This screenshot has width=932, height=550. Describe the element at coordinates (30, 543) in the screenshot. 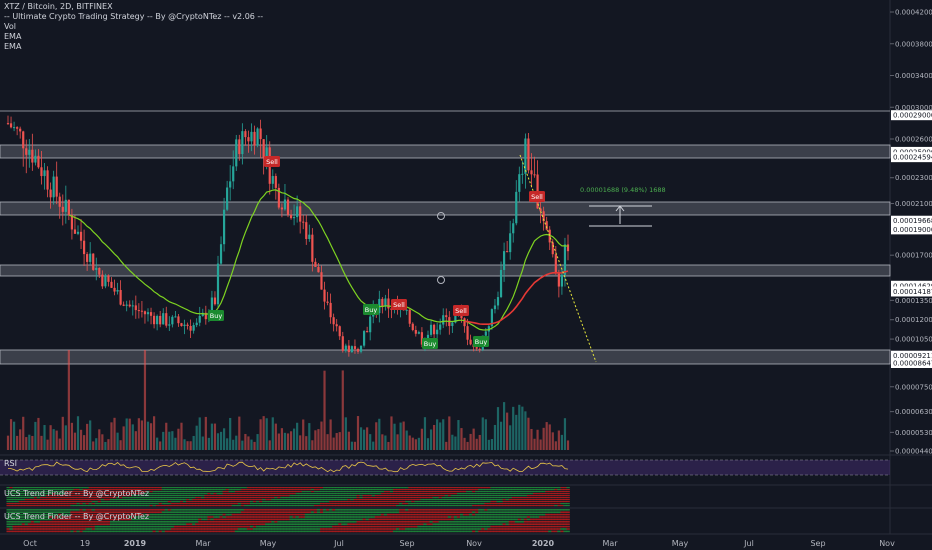

I see `time-label: Oct` at that location.